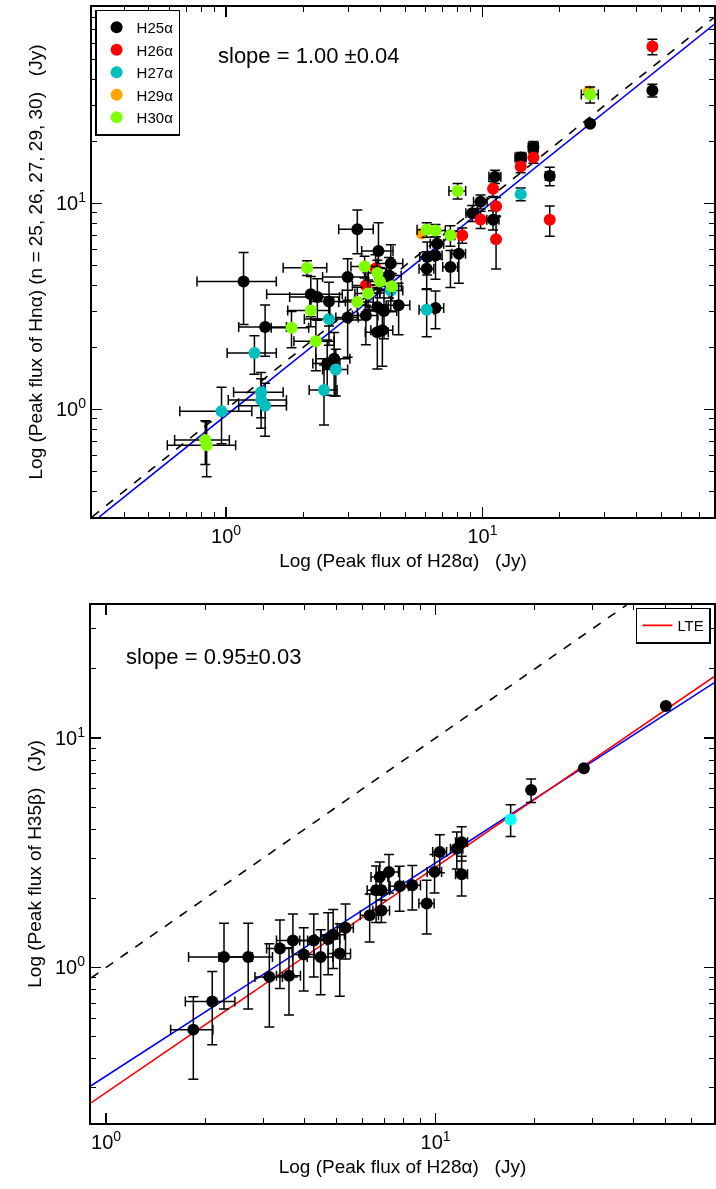 Image resolution: width=716 pixels, height=1189 pixels. Describe the element at coordinates (155, 28) in the screenshot. I see `legend-label: H25α` at that location.